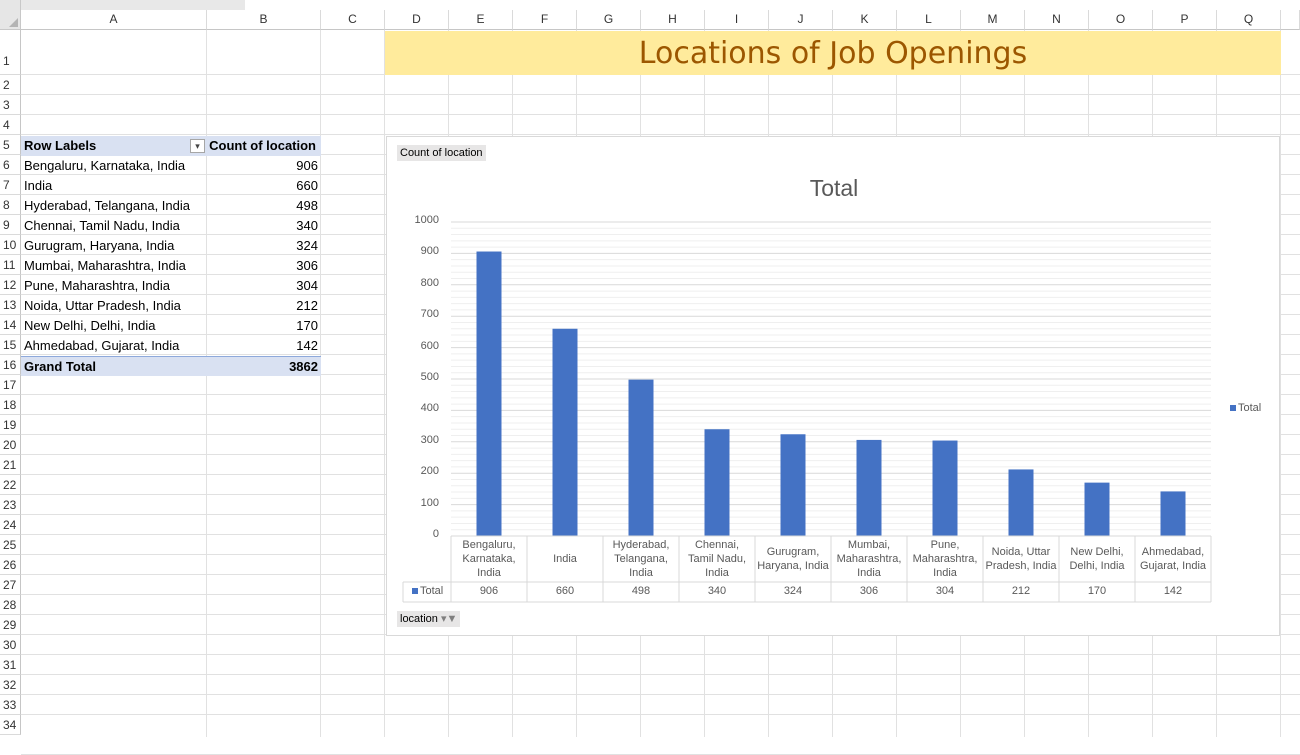 The height and width of the screenshot is (755, 1300). What do you see at coordinates (264, 366) in the screenshot?
I see `pivot-grand-total-value: 3862` at bounding box center [264, 366].